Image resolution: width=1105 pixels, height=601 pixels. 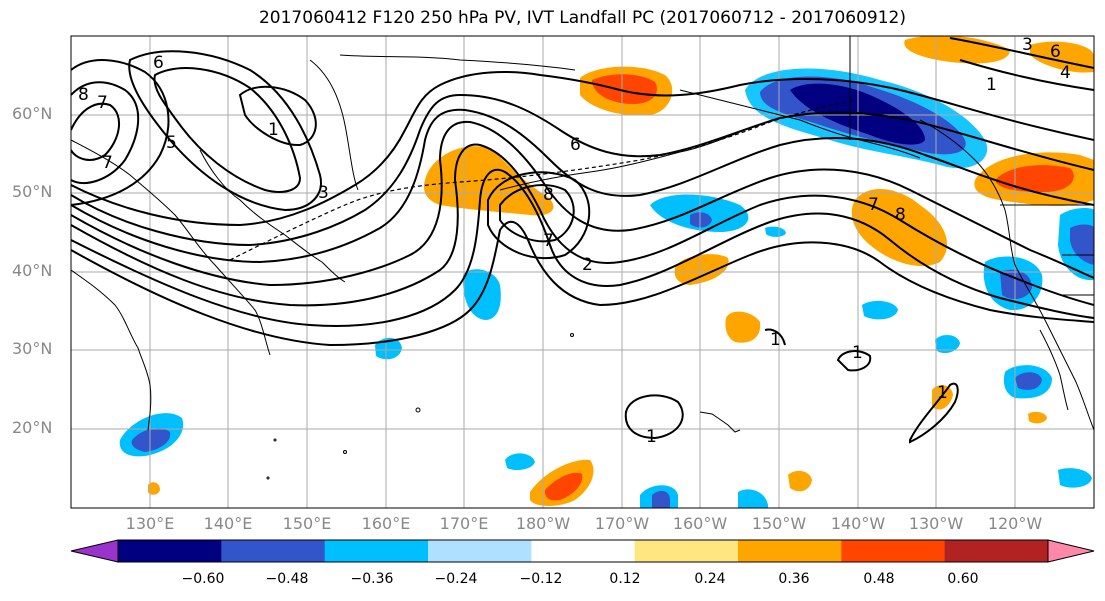 What do you see at coordinates (32, 270) in the screenshot?
I see `lat-label-40n: 40°N` at bounding box center [32, 270].